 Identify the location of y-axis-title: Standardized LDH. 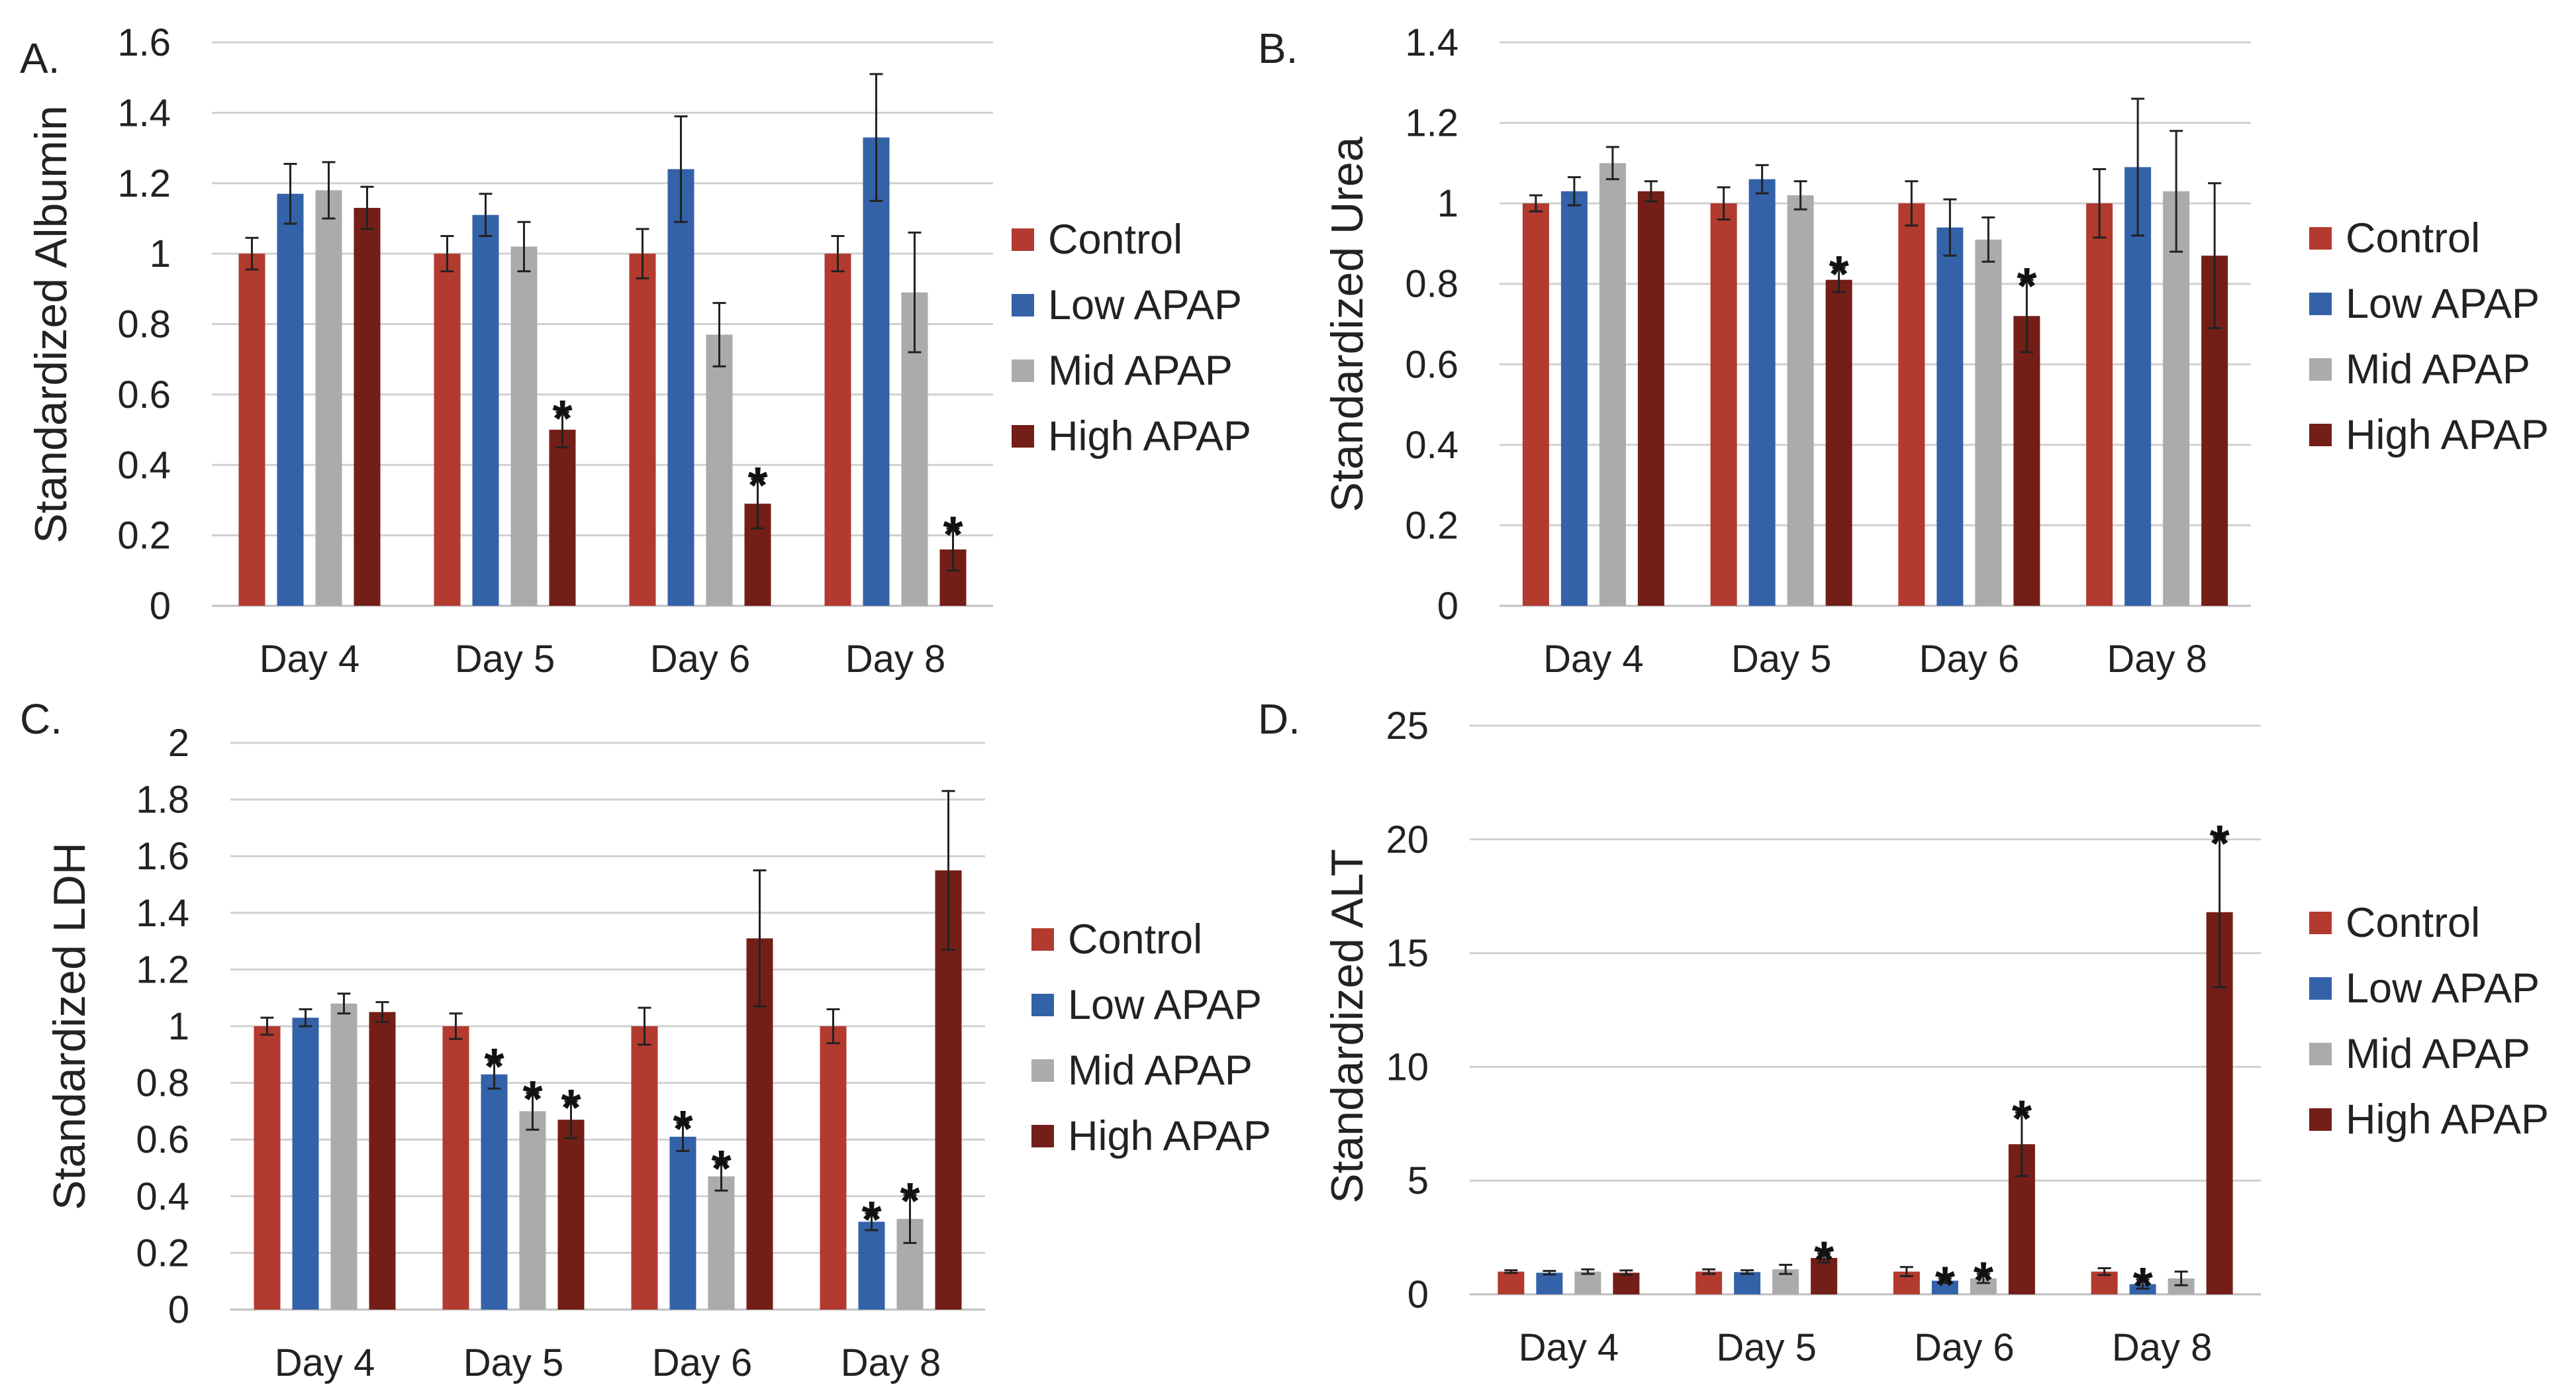
(69, 1026).